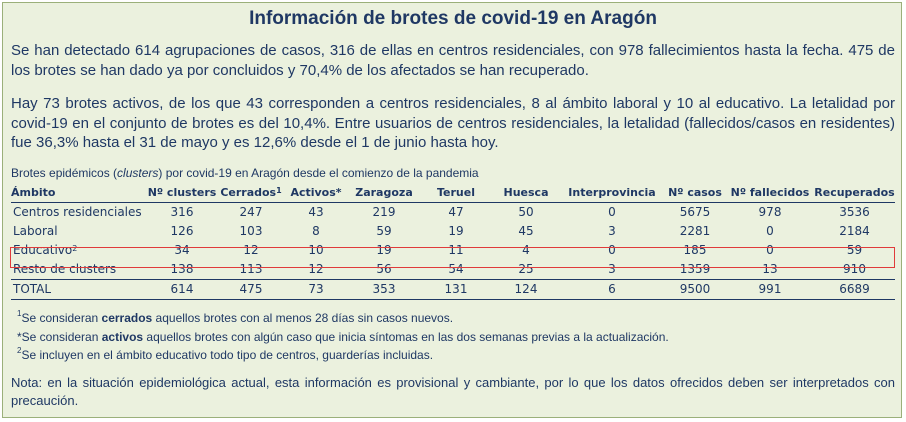  What do you see at coordinates (456, 193) in the screenshot?
I see `header-teruel: Teruel` at bounding box center [456, 193].